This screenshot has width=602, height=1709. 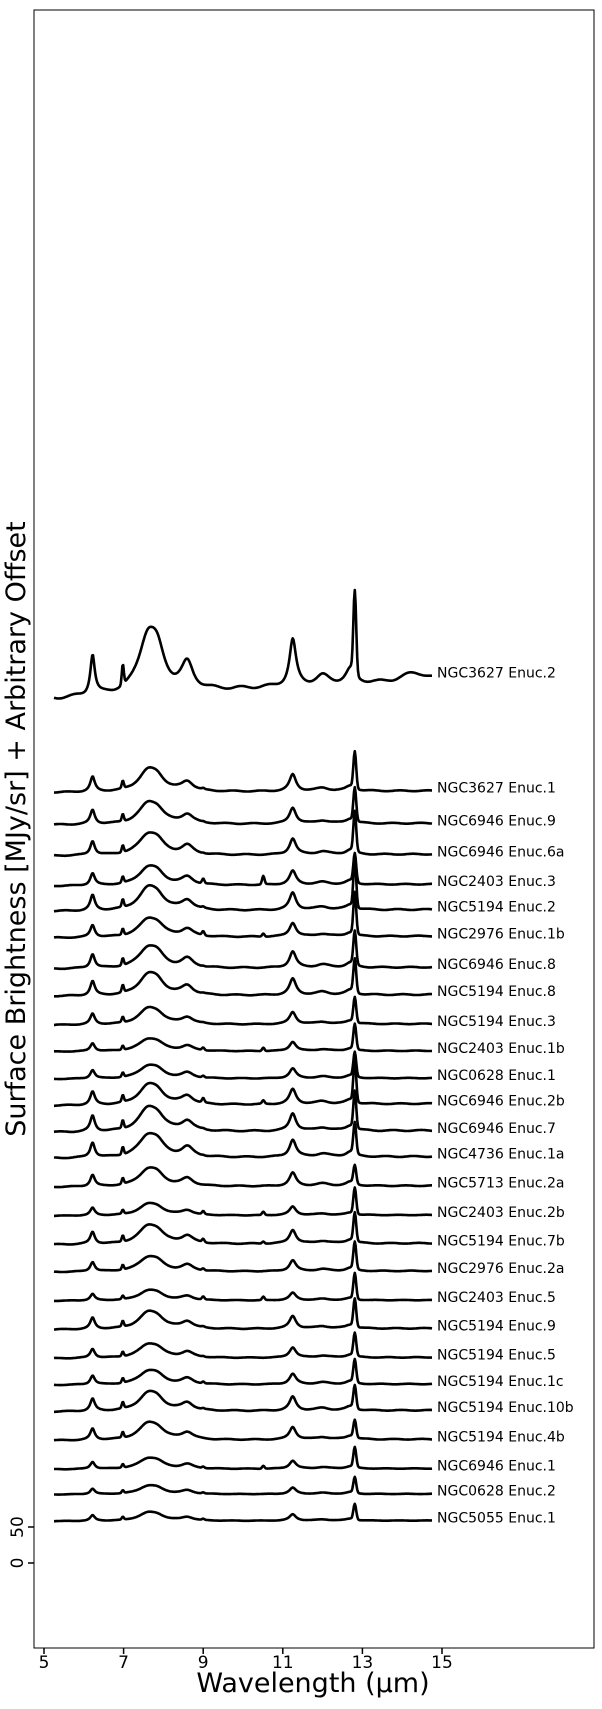 I want to click on series-label: NGC6946 Enuc.9, so click(x=496, y=822).